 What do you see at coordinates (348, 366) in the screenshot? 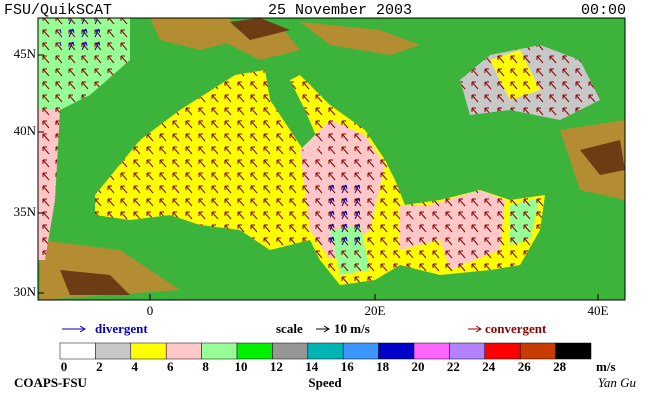
I see `colorbar-tick-label: 16` at bounding box center [348, 366].